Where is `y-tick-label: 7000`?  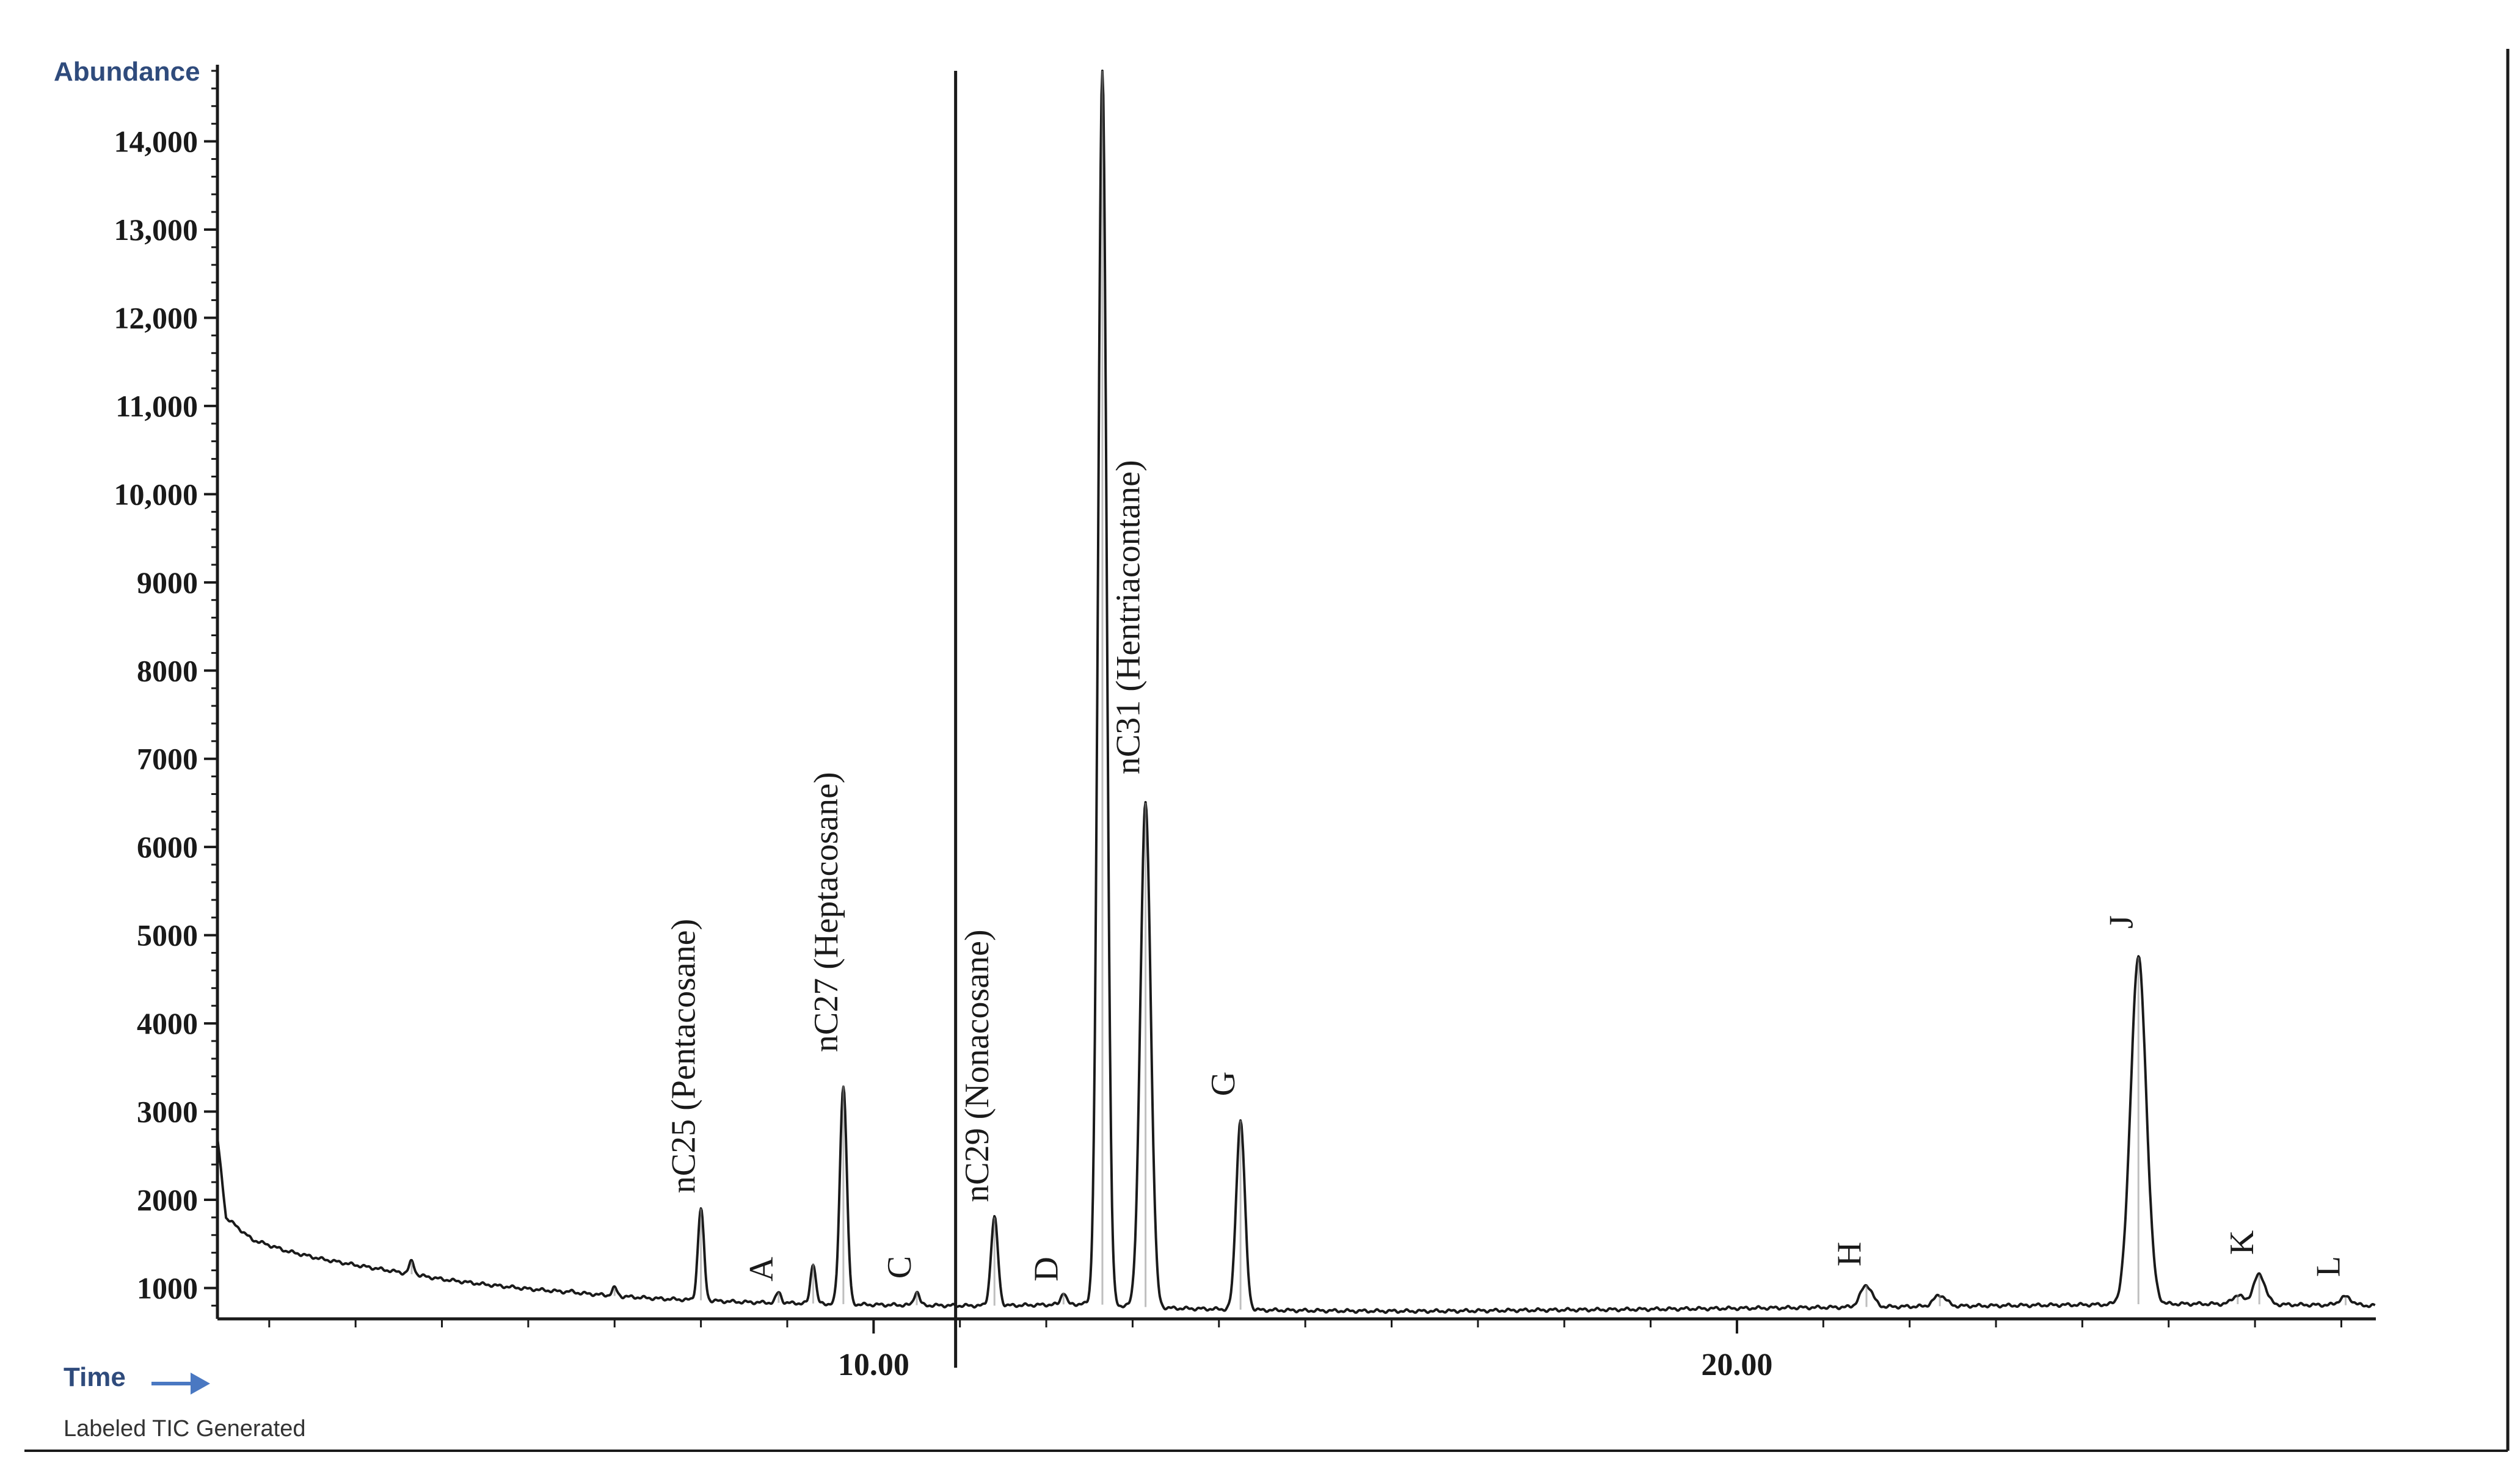
y-tick-label: 7000 is located at coordinates (167, 759).